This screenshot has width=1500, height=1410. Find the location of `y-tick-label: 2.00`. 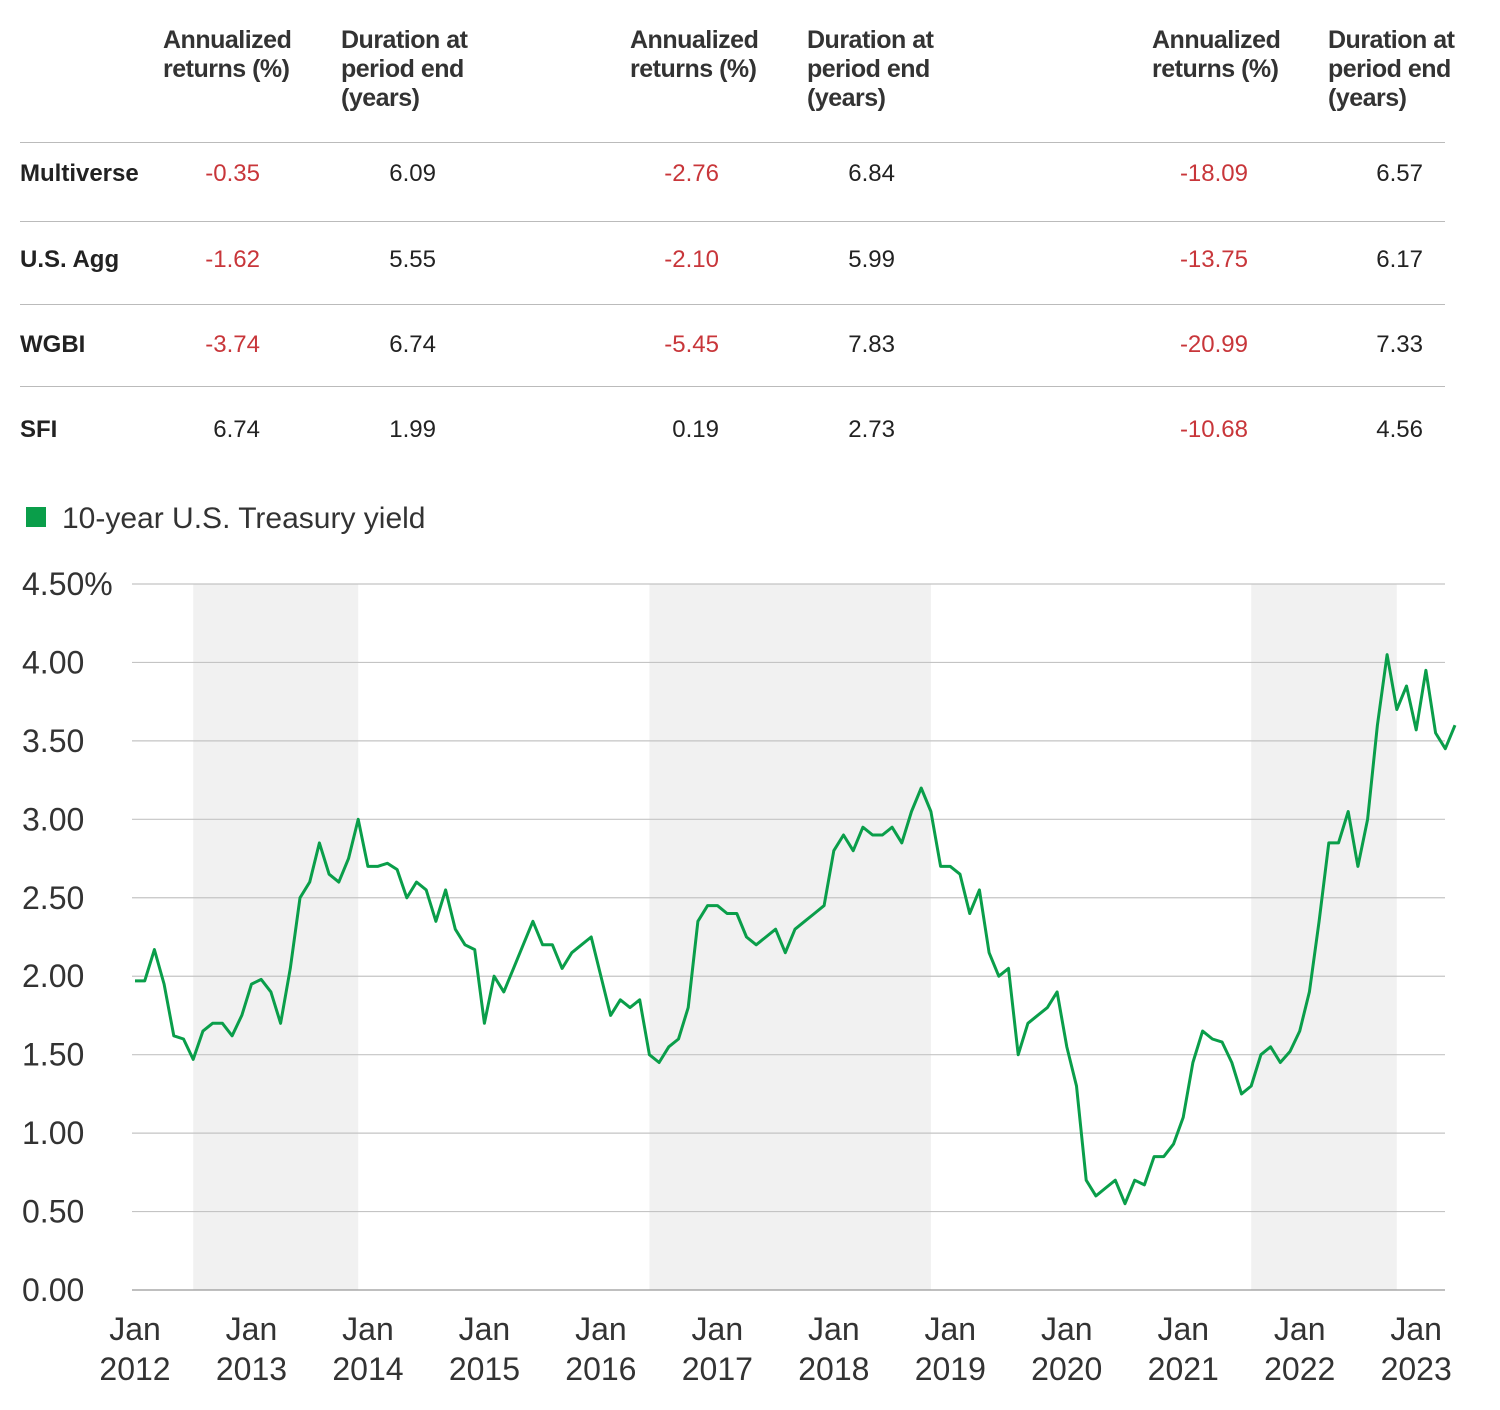

y-tick-label: 2.00 is located at coordinates (53, 976).